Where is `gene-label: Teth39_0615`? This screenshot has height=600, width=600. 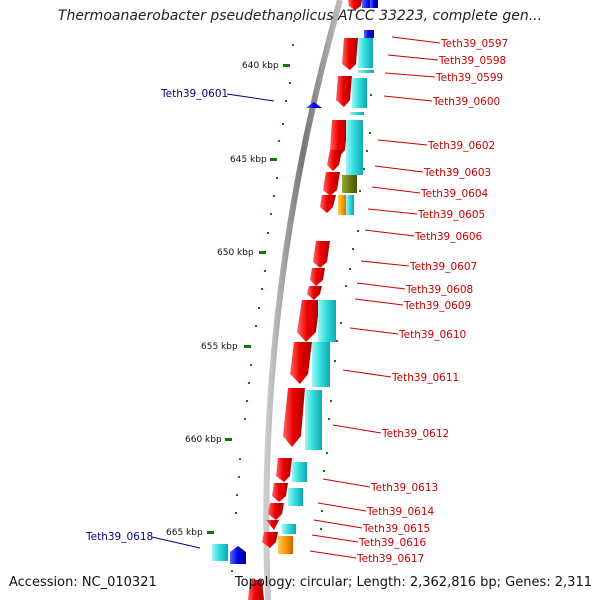
gene-label: Teth39_0615 is located at coordinates (396, 529).